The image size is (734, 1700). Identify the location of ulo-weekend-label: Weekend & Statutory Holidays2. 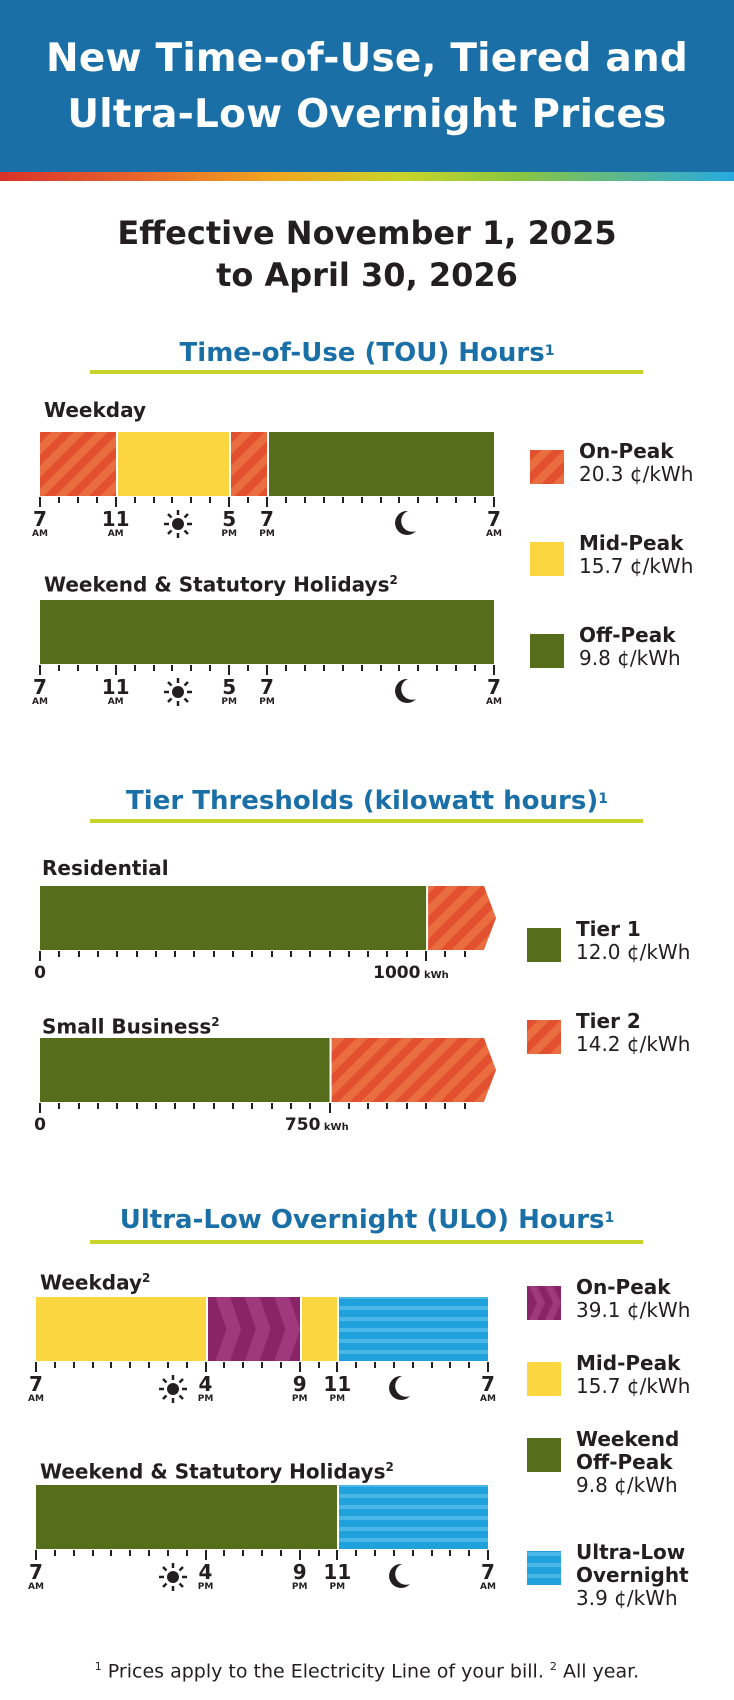
(217, 1469).